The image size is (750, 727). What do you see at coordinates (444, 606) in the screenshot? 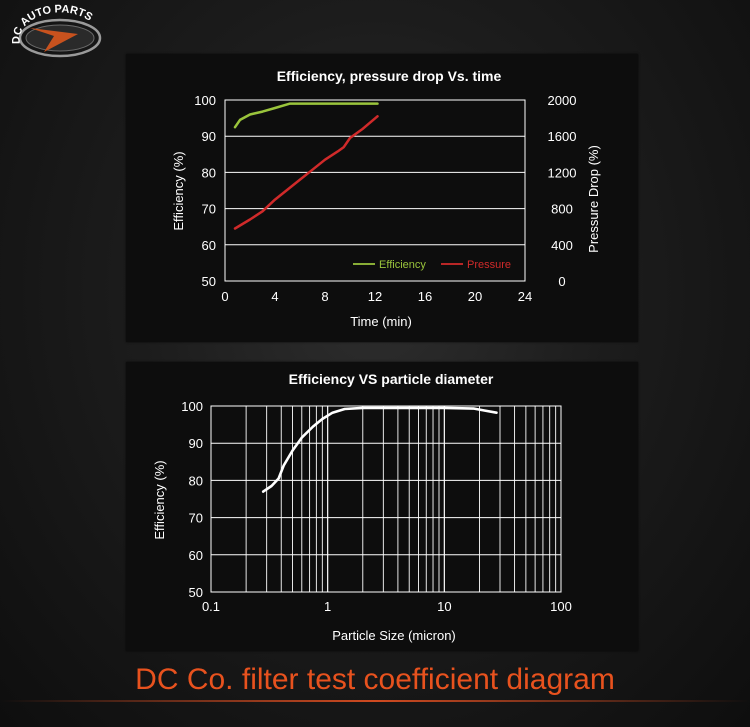
I see `x-tick-label: 10` at bounding box center [444, 606].